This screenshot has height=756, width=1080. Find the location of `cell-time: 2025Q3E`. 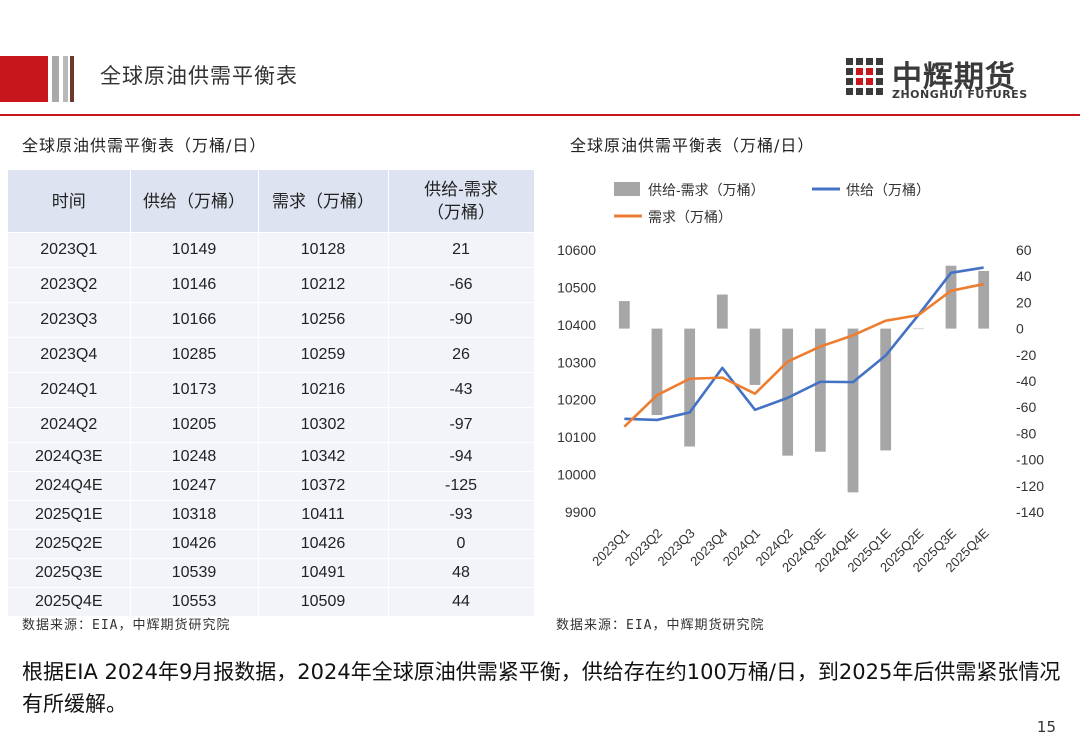

cell-time: 2025Q3E is located at coordinates (69, 573).